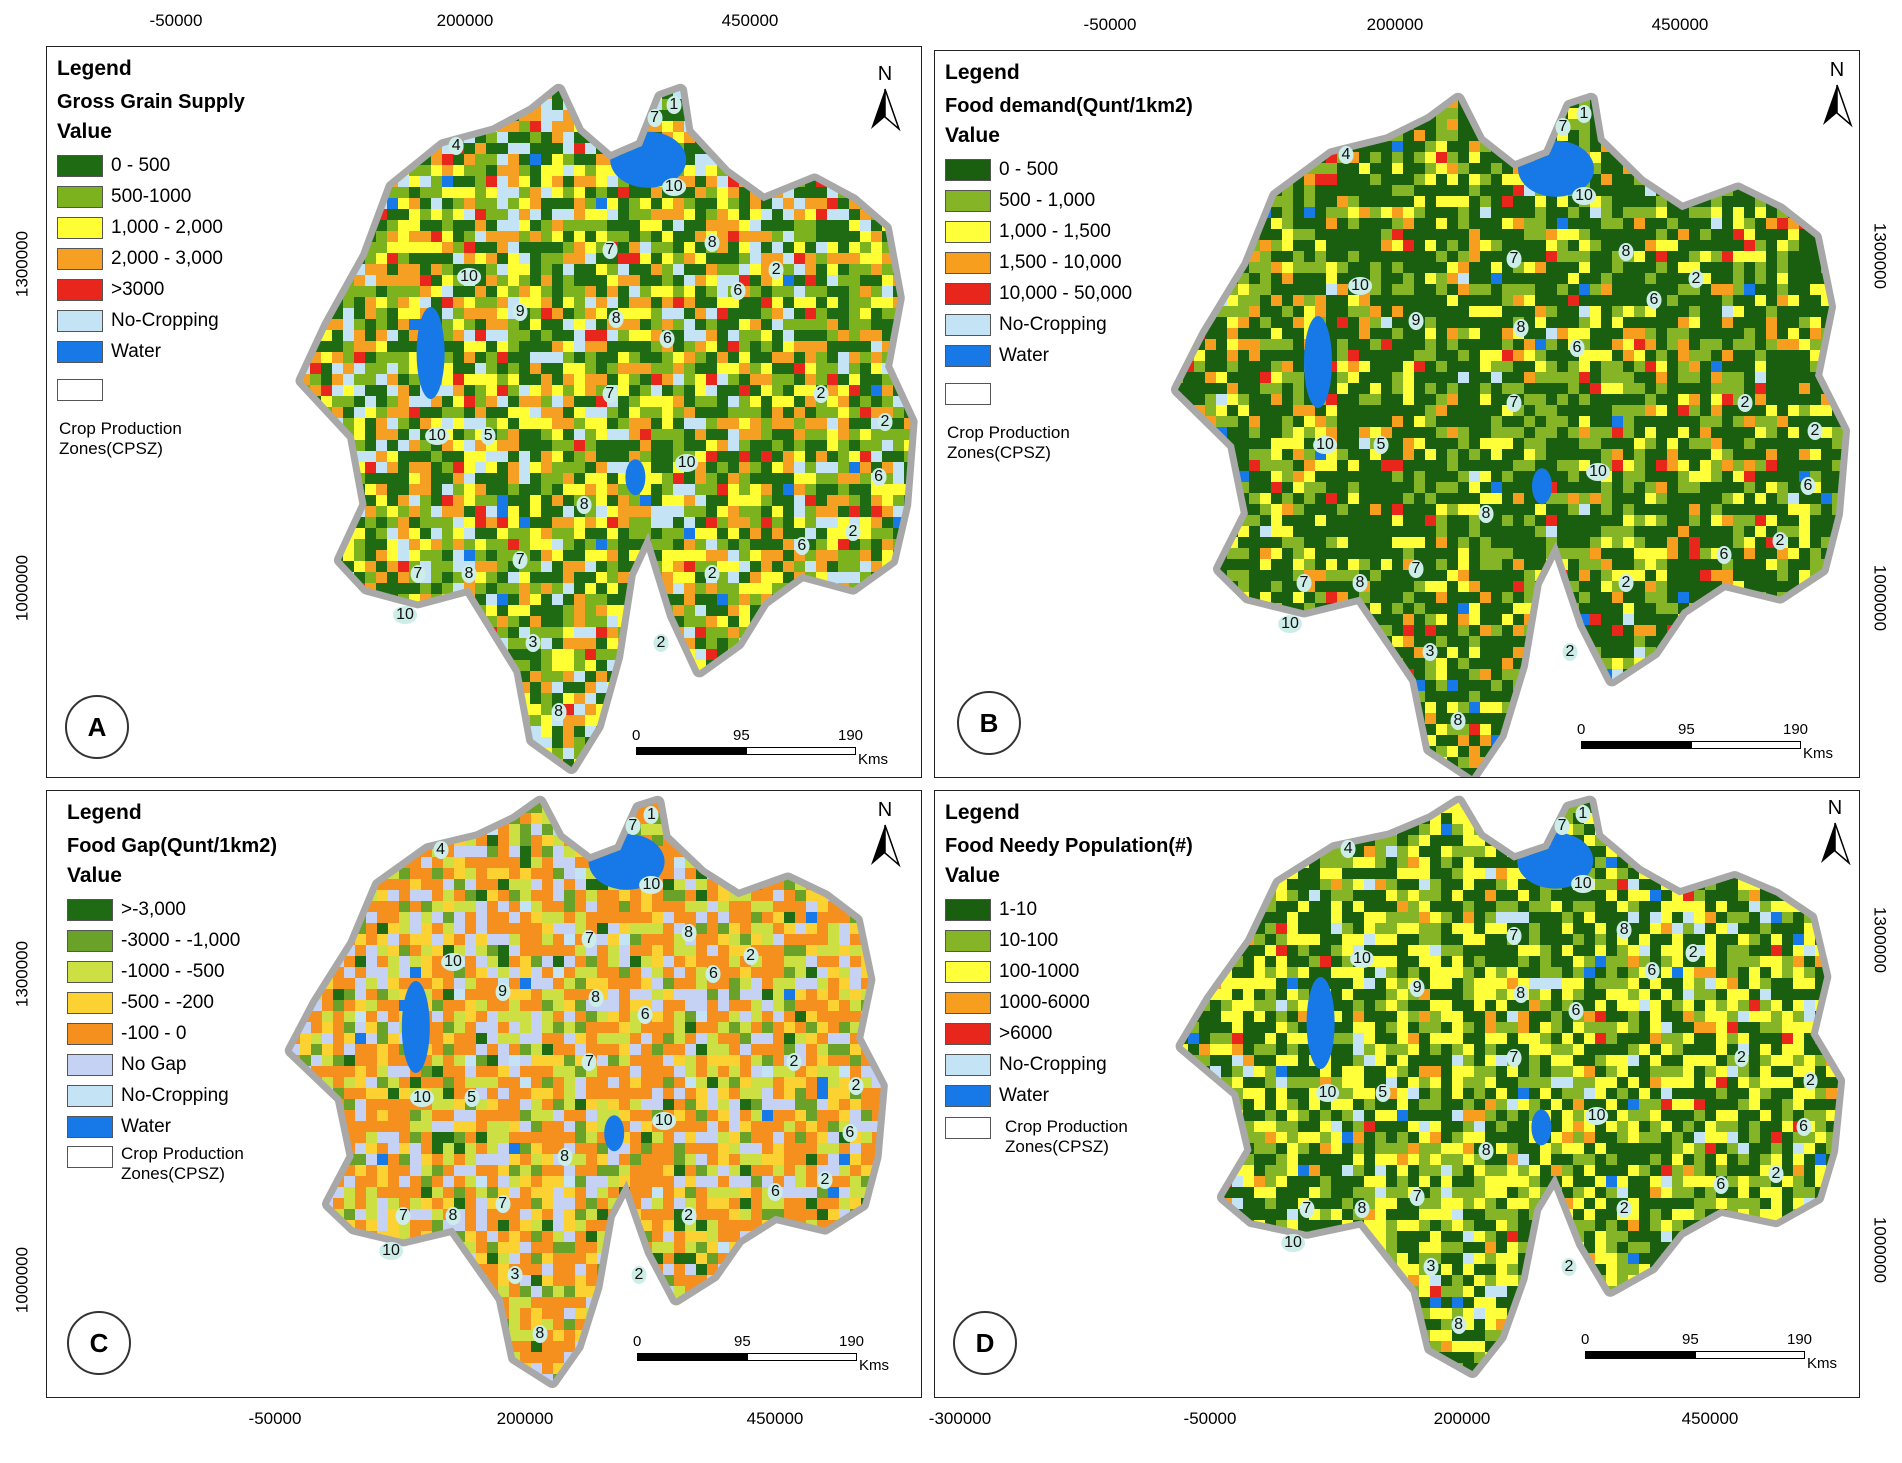 The height and width of the screenshot is (1463, 1902). I want to click on legend-label: >6000, so click(1026, 1033).